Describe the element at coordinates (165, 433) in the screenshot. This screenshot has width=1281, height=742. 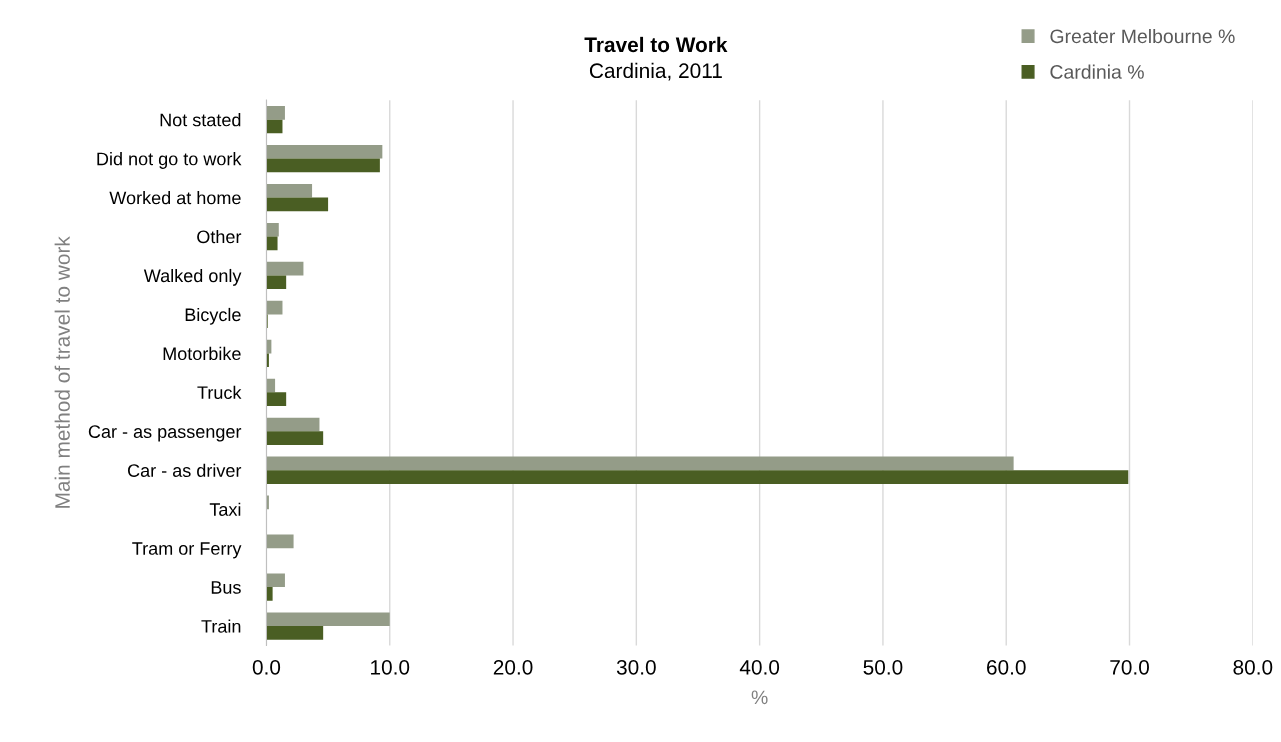
I see `y-tick-label: Car - as passenger` at that location.